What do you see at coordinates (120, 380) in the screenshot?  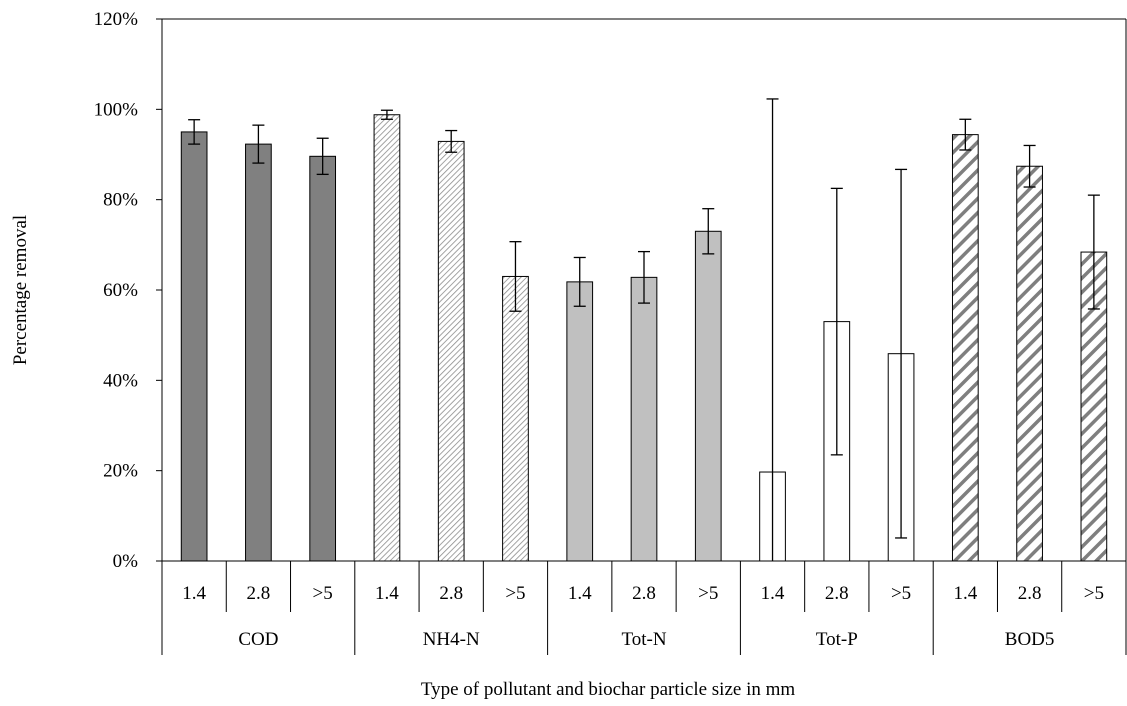 I see `y-tick-label: 40%` at bounding box center [120, 380].